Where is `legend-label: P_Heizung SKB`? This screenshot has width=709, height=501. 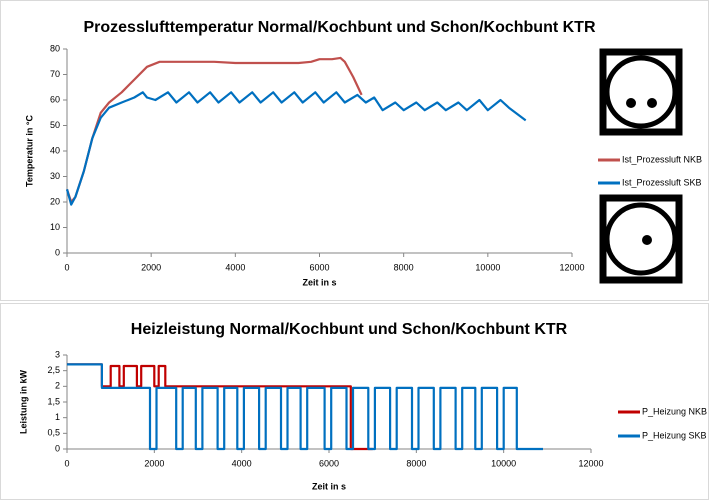
legend-label: P_Heizung SKB is located at coordinates (674, 435).